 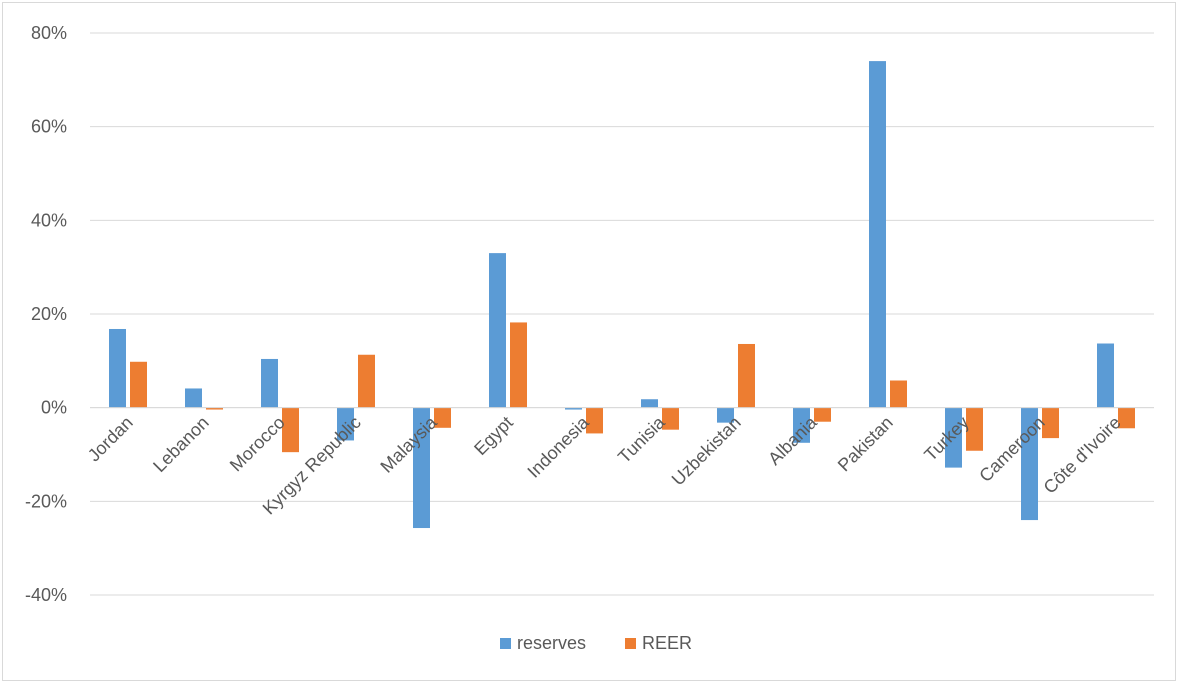 What do you see at coordinates (641, 439) in the screenshot?
I see `x-tick-label: Tunisia` at bounding box center [641, 439].